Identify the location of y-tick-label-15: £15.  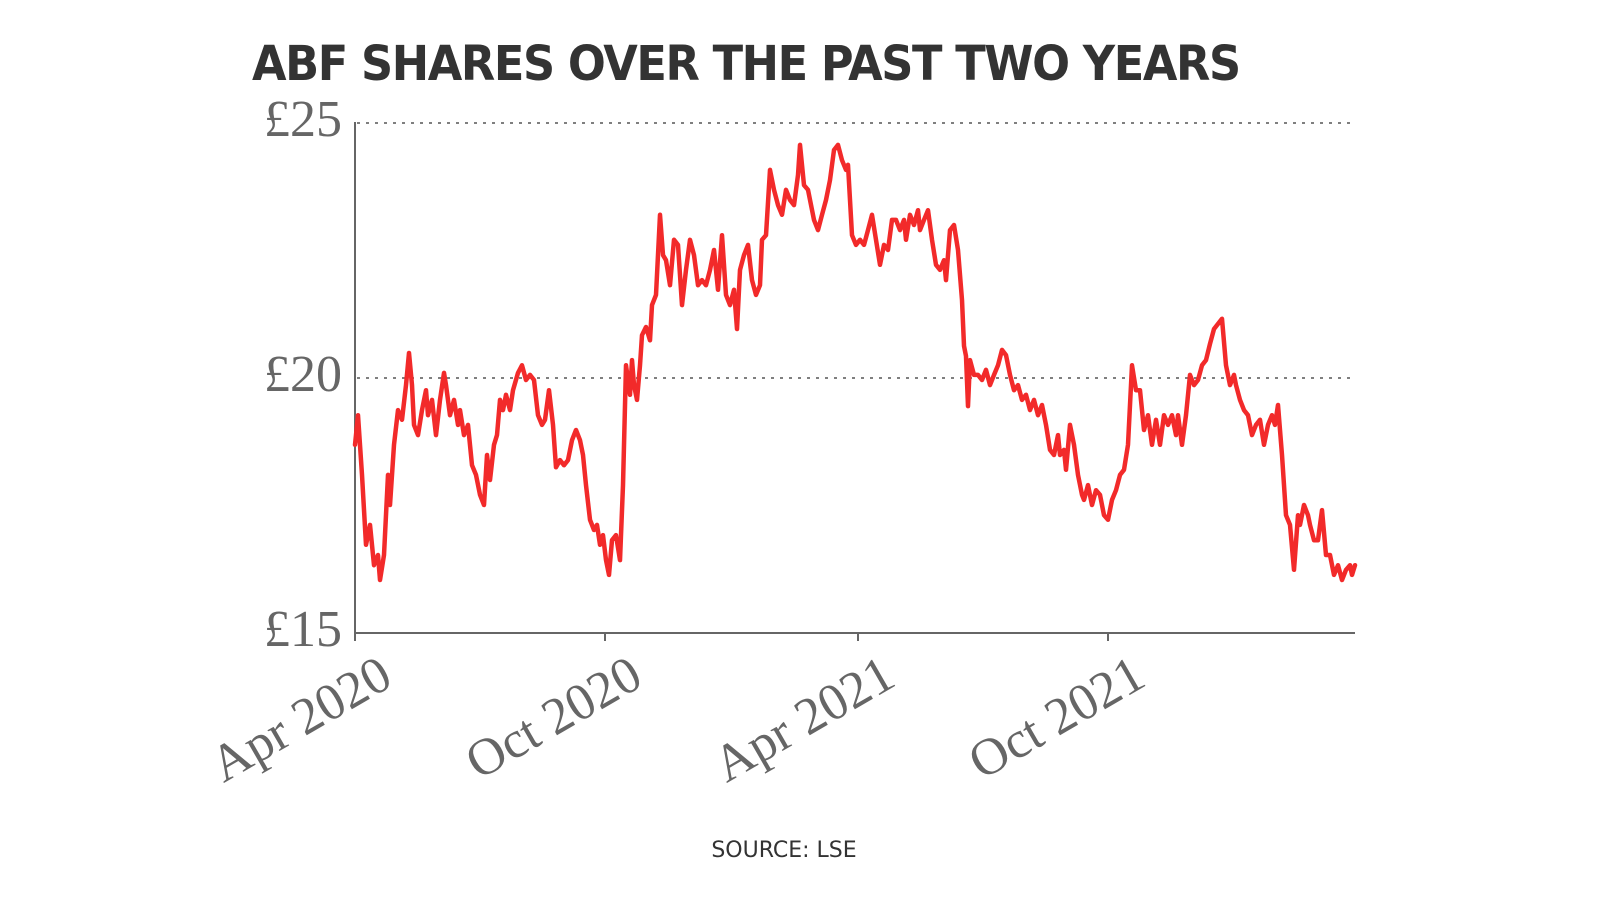
(303, 629).